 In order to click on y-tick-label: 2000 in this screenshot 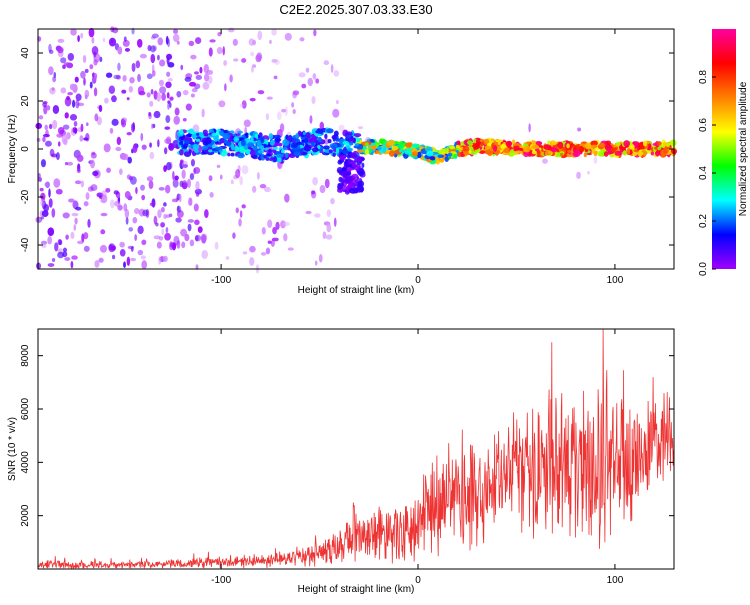, I will do `click(25, 515)`.